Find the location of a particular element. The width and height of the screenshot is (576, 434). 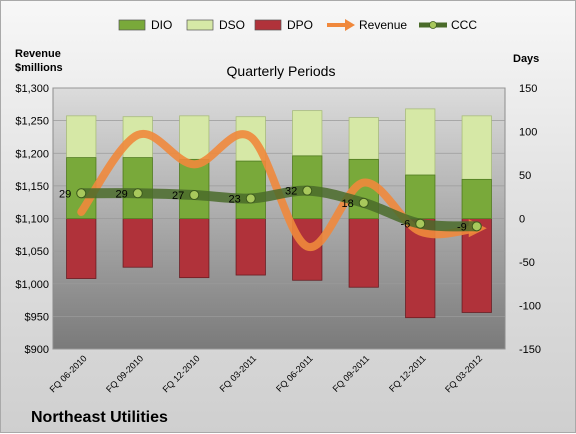

ccc-data-label: -9 is located at coordinates (462, 227).